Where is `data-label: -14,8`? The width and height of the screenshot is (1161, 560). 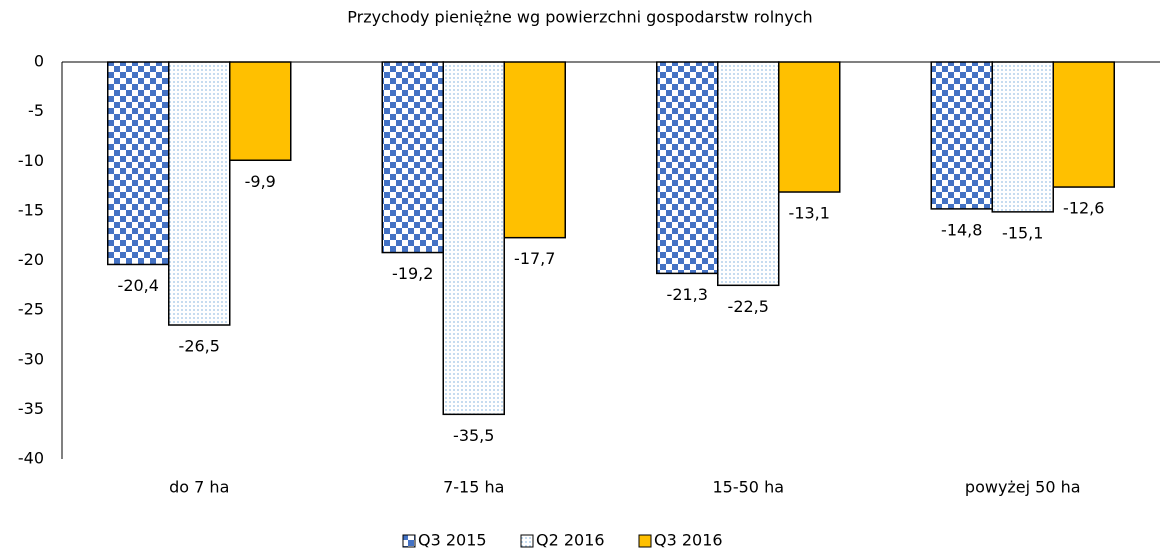
data-label: -14,8 is located at coordinates (961, 229).